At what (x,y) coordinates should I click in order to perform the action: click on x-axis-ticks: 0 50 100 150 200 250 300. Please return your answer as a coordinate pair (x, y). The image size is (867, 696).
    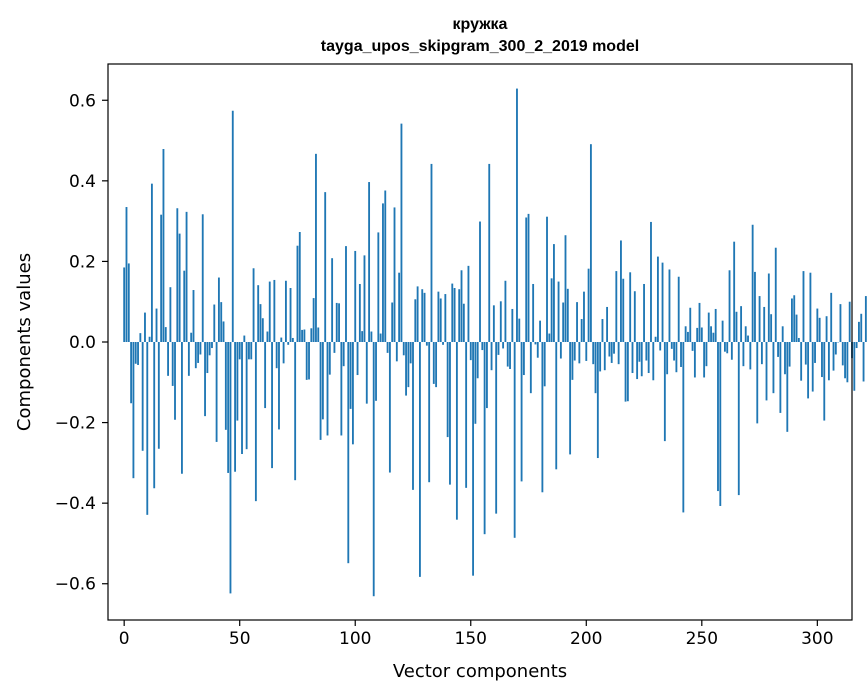
    Looking at the image, I should click on (476, 634).